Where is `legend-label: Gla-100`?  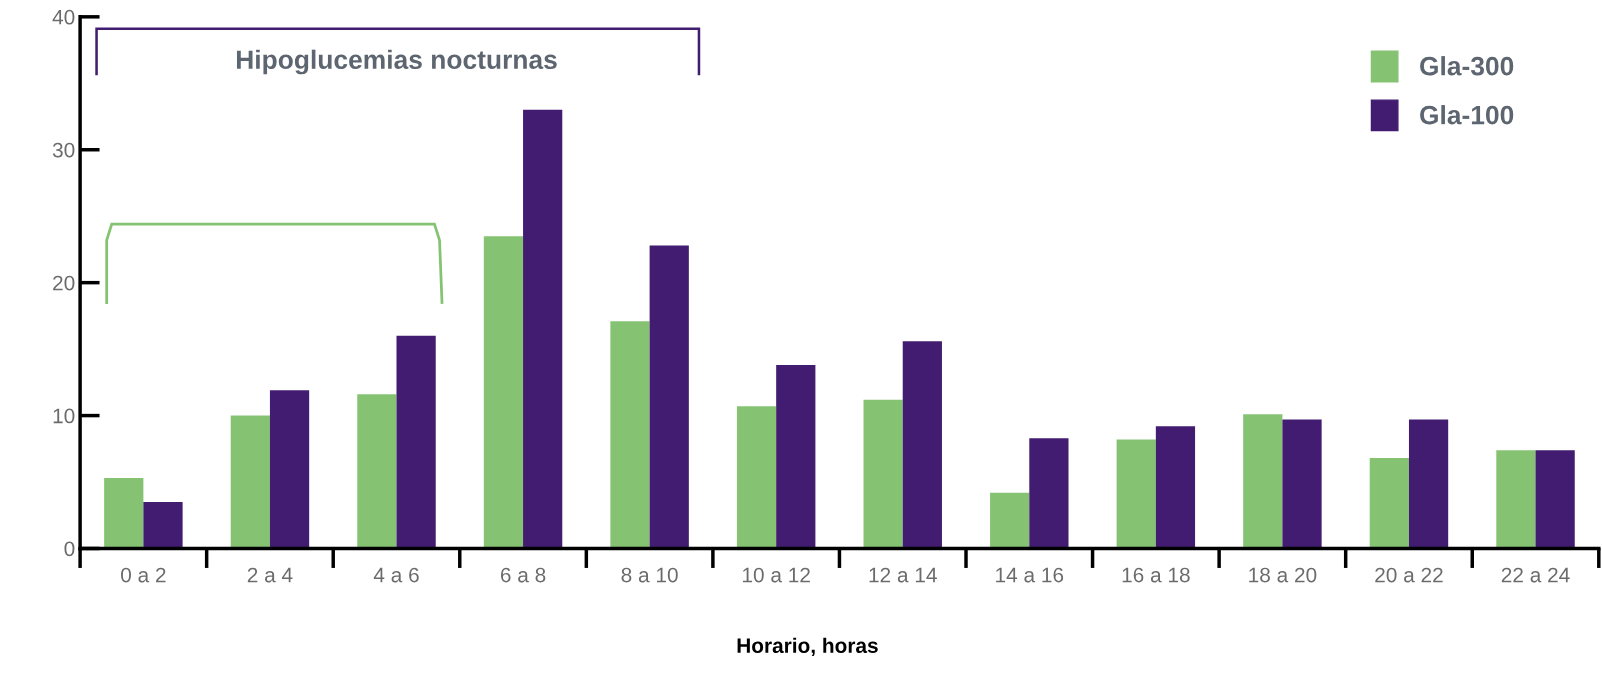 legend-label: Gla-100 is located at coordinates (1467, 115).